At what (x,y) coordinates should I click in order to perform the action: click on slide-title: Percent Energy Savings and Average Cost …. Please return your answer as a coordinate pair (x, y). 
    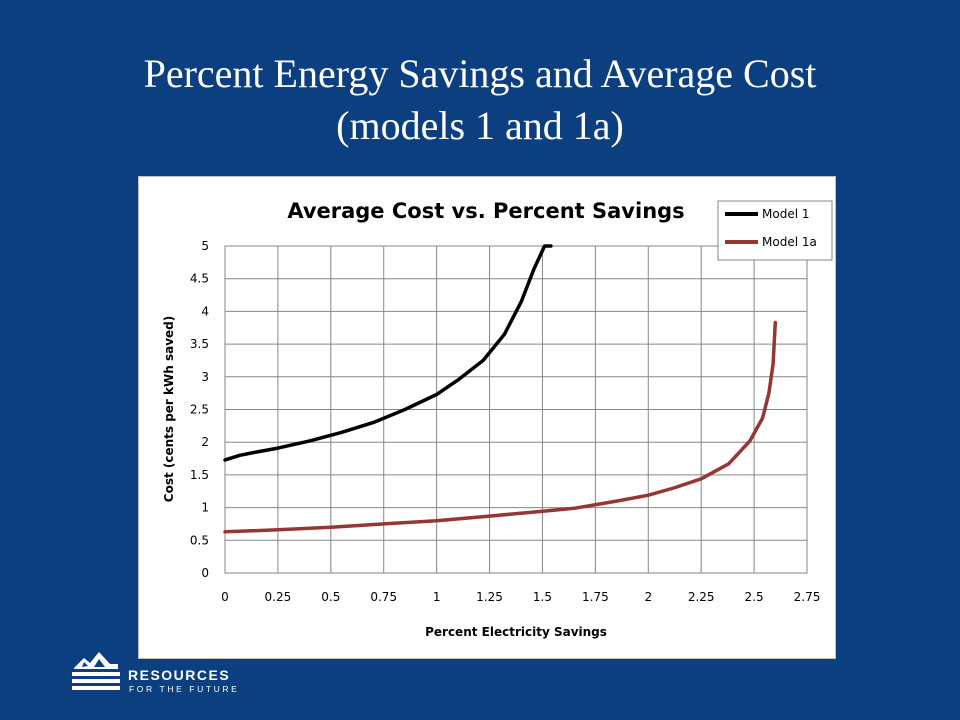
    Looking at the image, I should click on (480, 100).